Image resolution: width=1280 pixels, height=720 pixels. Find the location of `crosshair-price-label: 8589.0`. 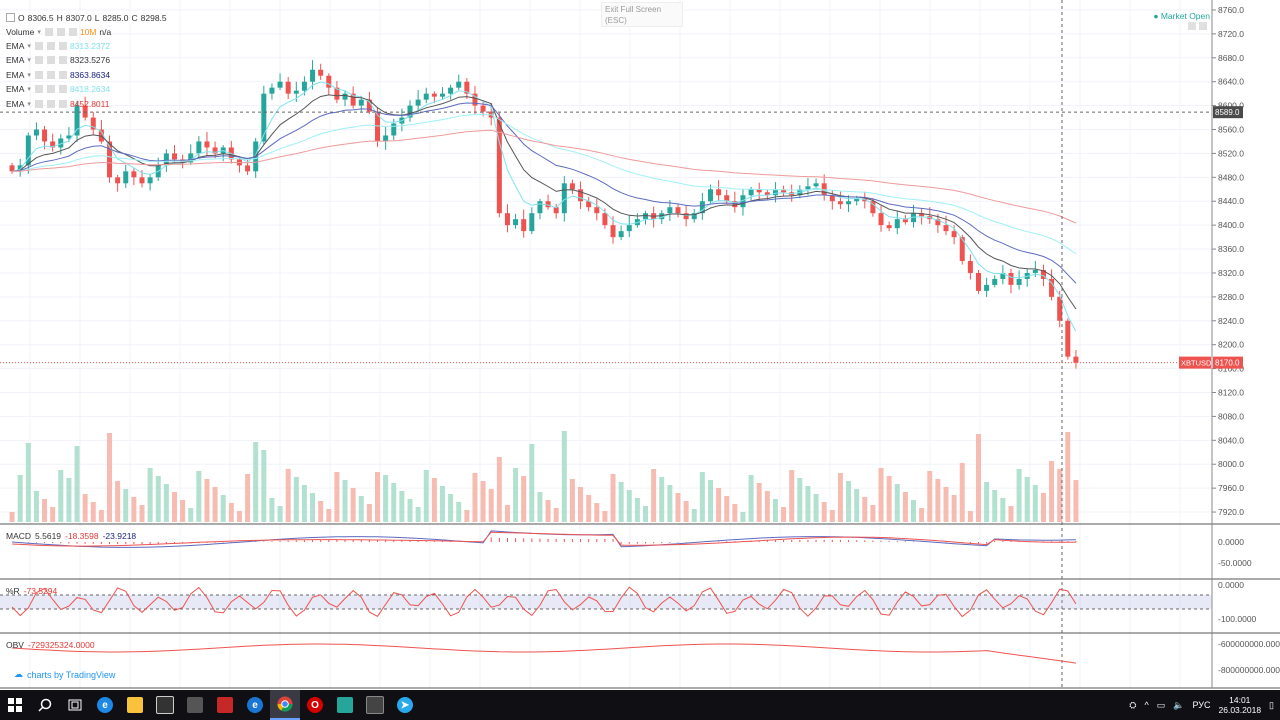

crosshair-price-label: 8589.0 is located at coordinates (1227, 112).